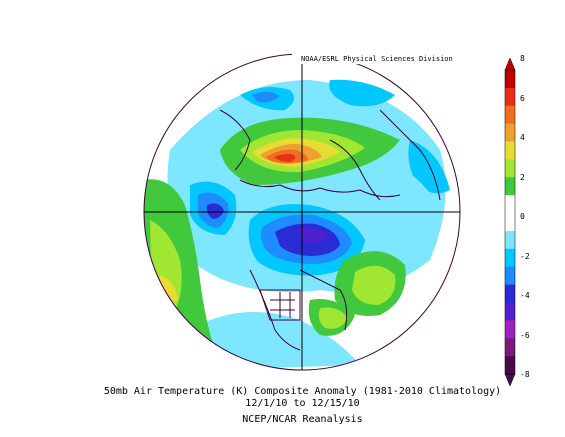 The height and width of the screenshot is (437, 565). I want to click on credit-label: NOAA/ESRL Physical Sciences Division, so click(377, 59).